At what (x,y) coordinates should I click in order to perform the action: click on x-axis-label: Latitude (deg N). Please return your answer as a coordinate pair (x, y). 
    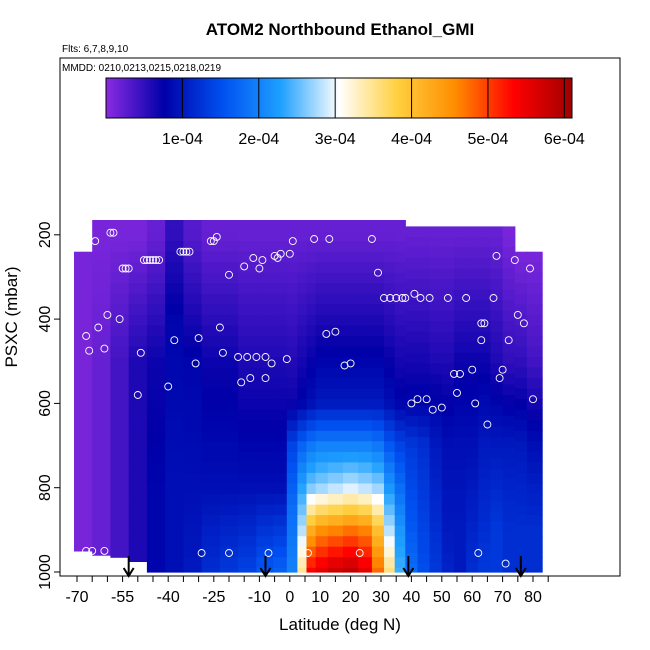
    Looking at the image, I should click on (340, 624).